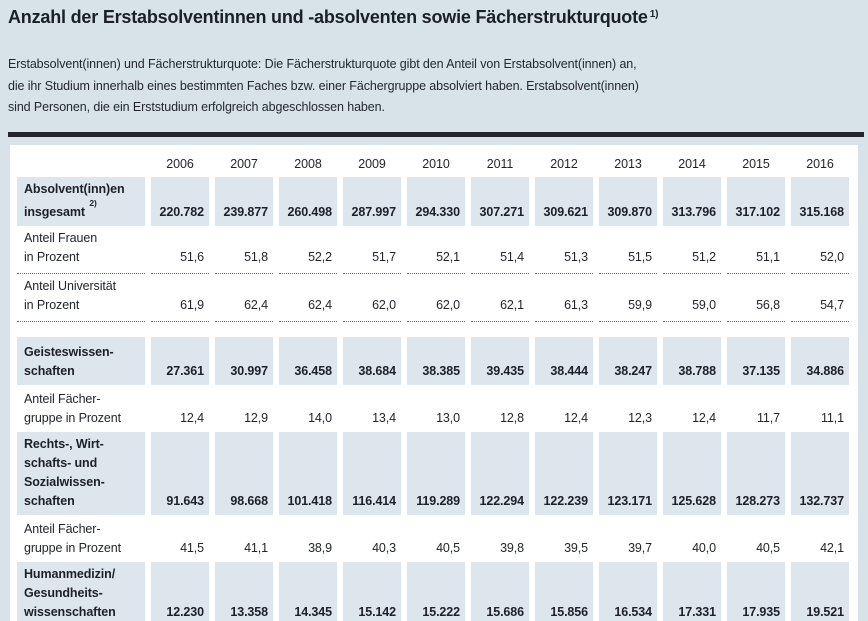 The image size is (868, 621). What do you see at coordinates (704, 547) in the screenshot?
I see `value-cell: 40,0` at bounding box center [704, 547].